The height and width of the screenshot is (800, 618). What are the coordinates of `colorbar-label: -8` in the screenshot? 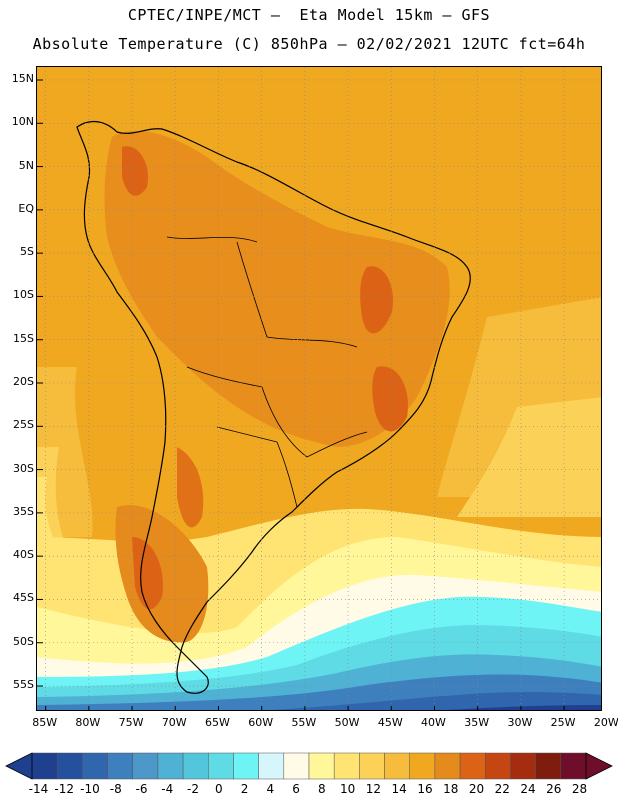 It's located at (115, 789).